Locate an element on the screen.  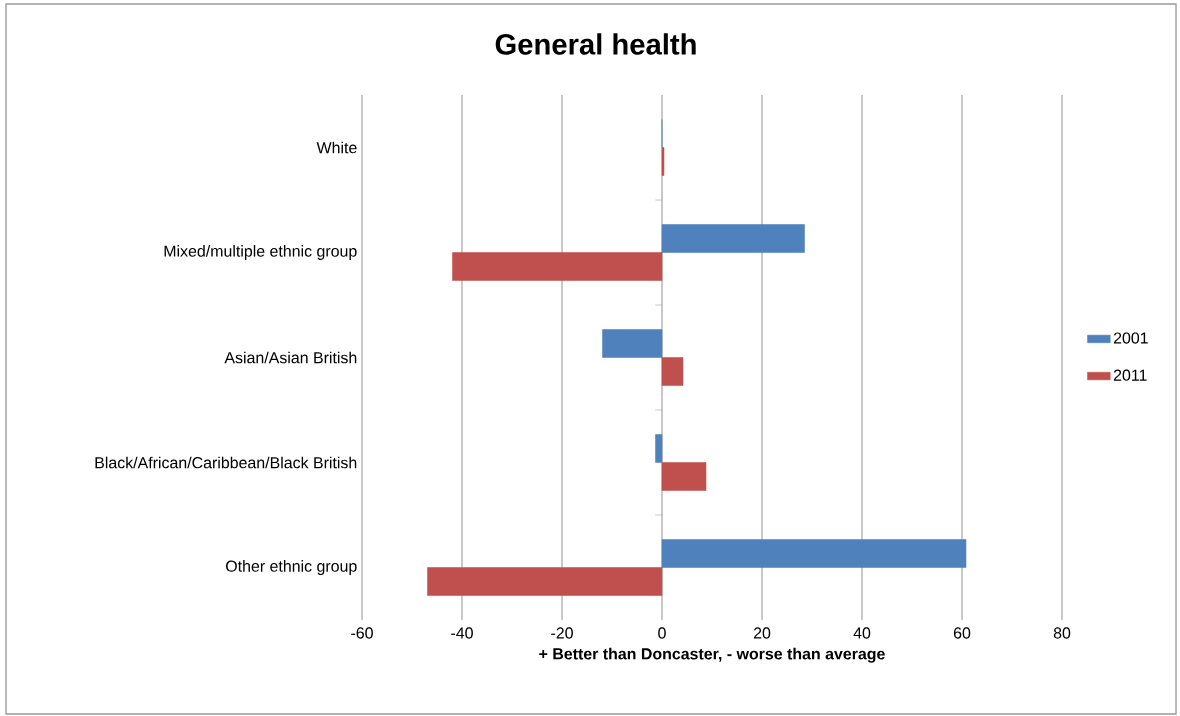
y-tick-label: Black/African/Caribbean/Black British is located at coordinates (226, 462).